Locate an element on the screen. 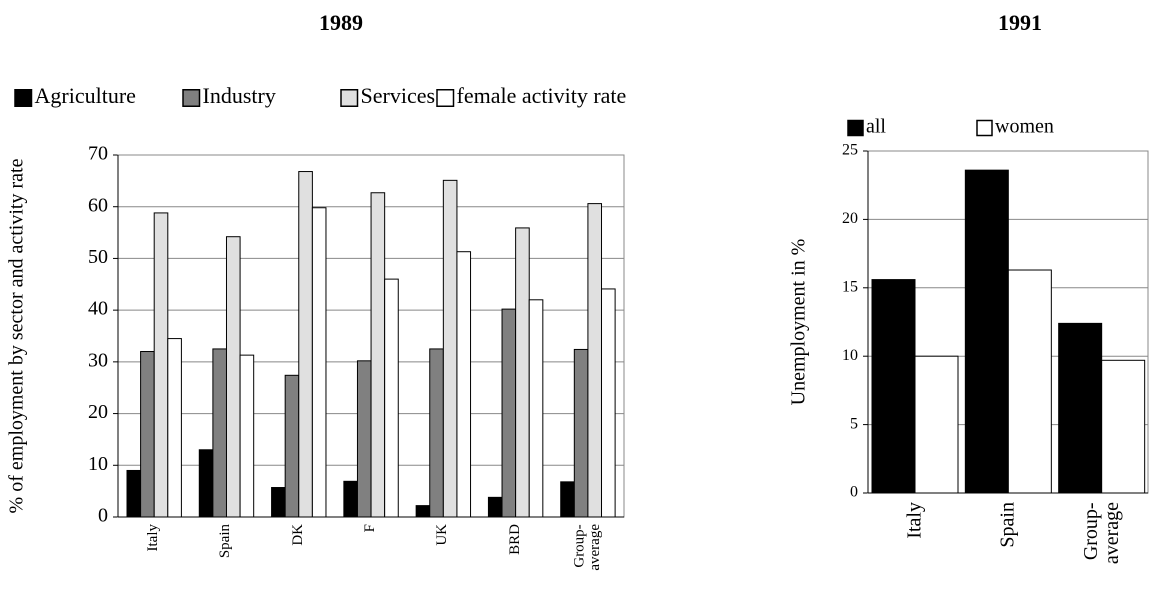 The image size is (1155, 597). legend-label: Services is located at coordinates (398, 95).